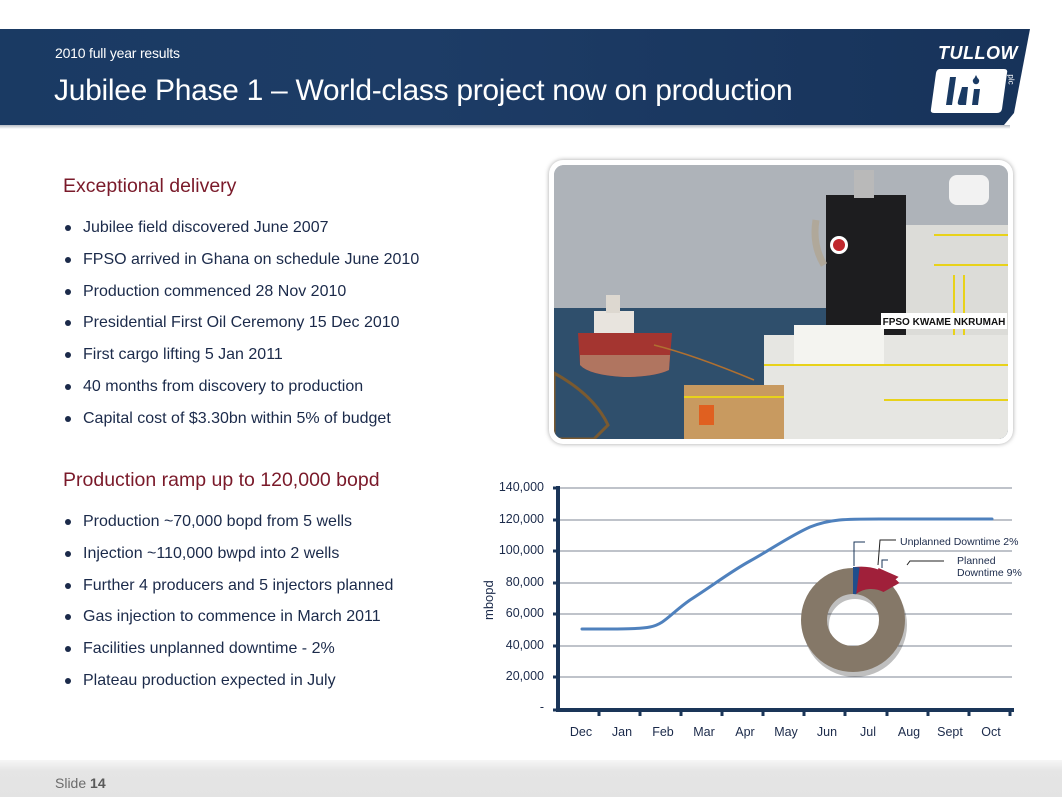  Describe the element at coordinates (521, 550) in the screenshot. I see `y-tick-label: 100,000` at that location.